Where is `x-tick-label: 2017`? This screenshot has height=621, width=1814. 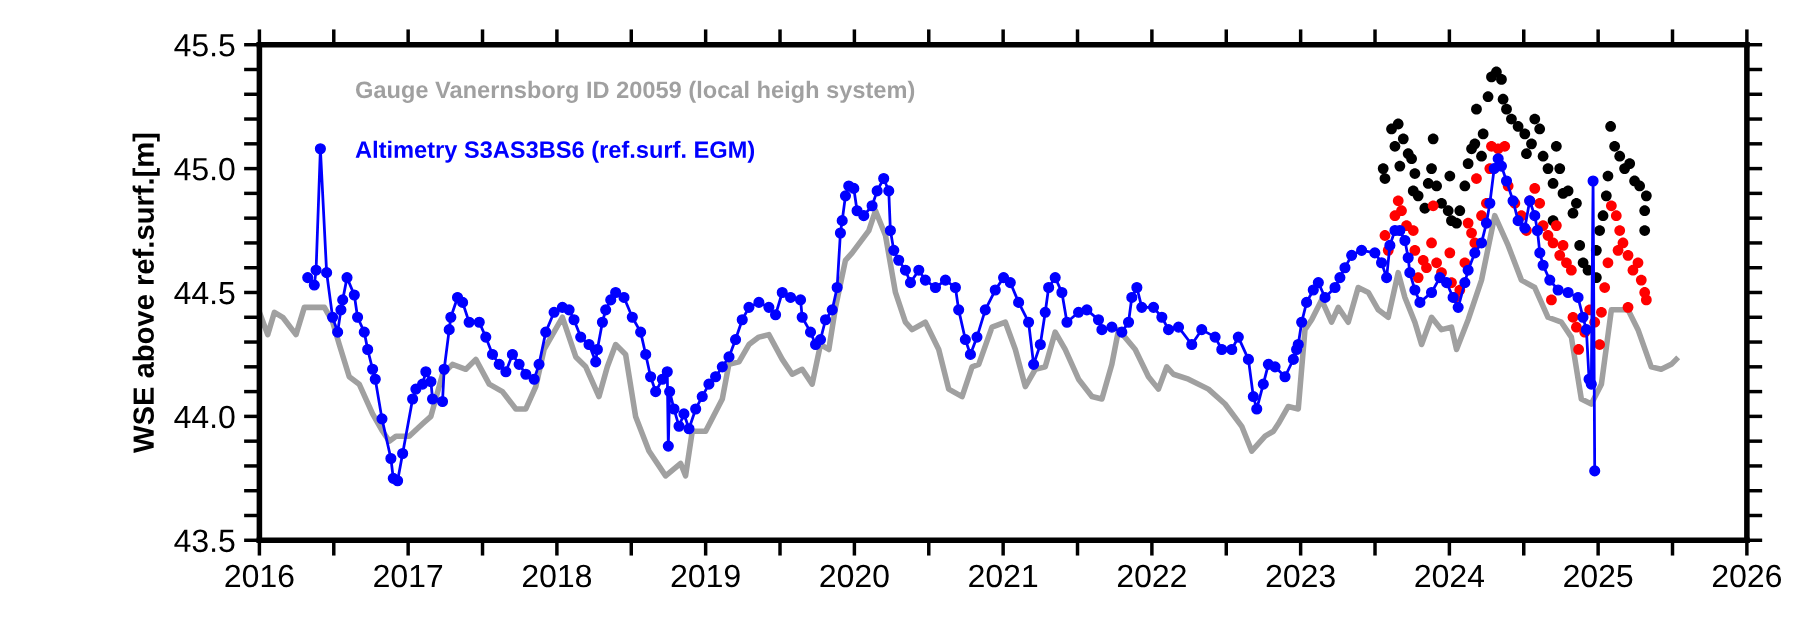
x-tick-label: 2017 is located at coordinates (408, 576).